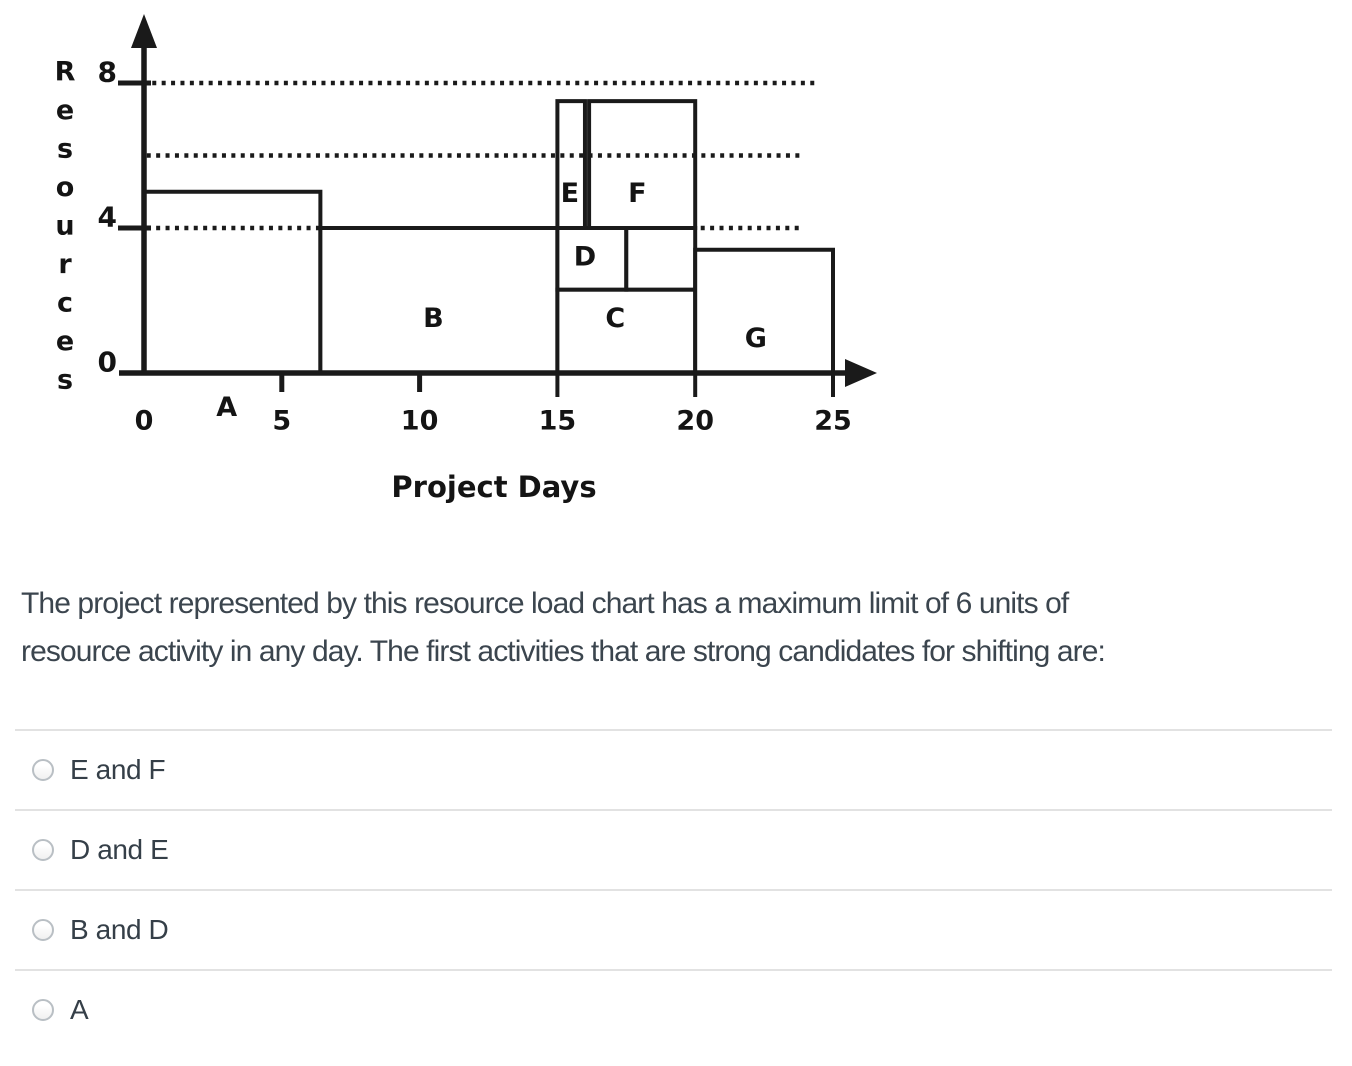 Image resolution: width=1352 pixels, height=1066 pixels. Describe the element at coordinates (118, 769) in the screenshot. I see `option-label: E and F` at that location.